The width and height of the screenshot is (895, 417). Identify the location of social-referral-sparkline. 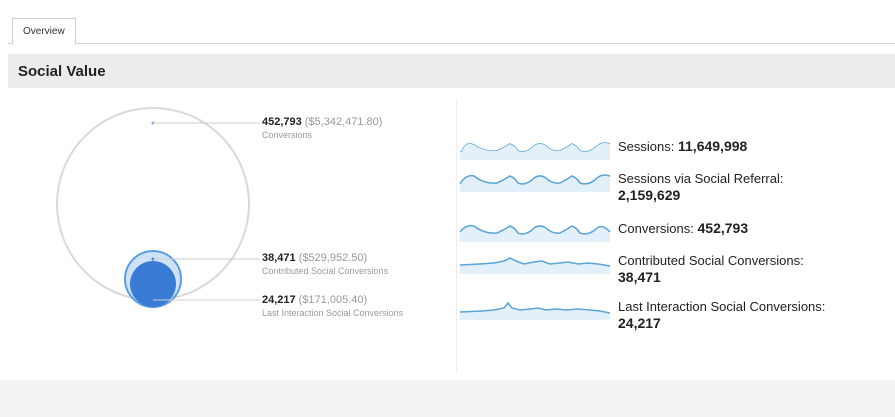
(535, 183).